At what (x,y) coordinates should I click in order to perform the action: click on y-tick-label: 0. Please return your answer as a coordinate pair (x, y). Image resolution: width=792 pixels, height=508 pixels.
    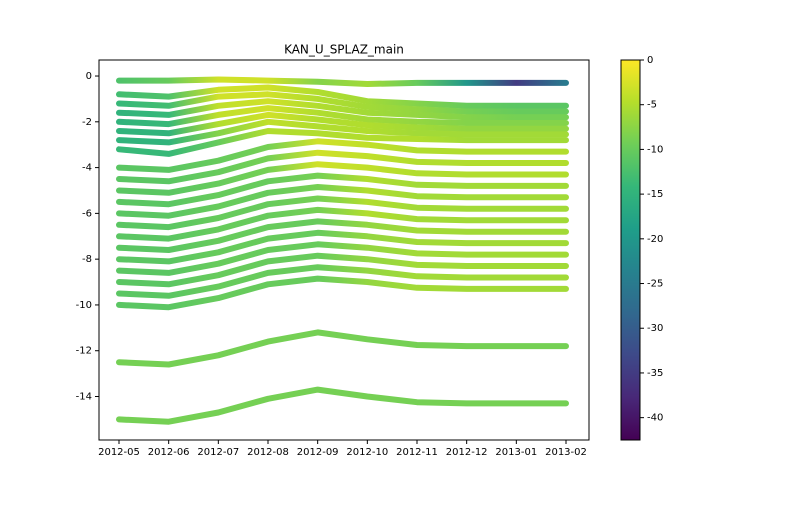
    Looking at the image, I should click on (89, 76).